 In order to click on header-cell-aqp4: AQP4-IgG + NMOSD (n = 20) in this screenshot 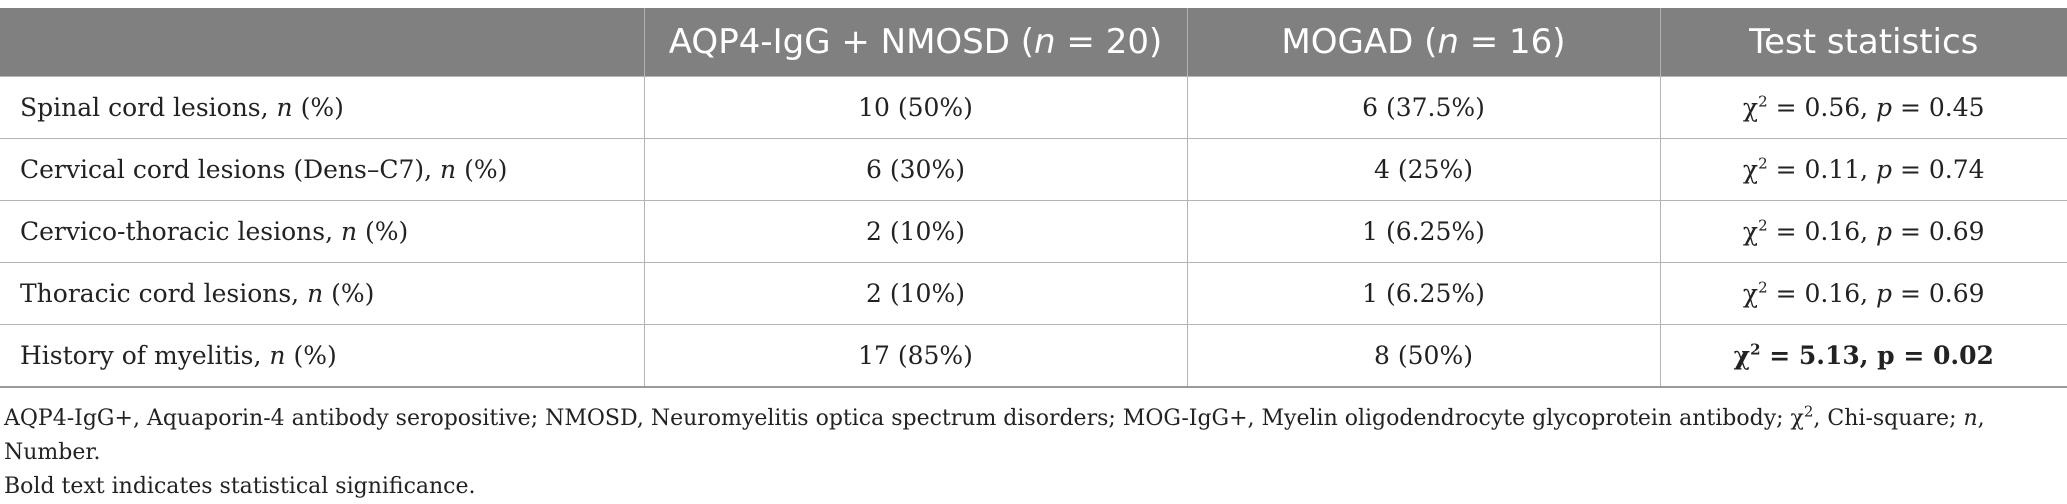, I will do `click(915, 42)`.